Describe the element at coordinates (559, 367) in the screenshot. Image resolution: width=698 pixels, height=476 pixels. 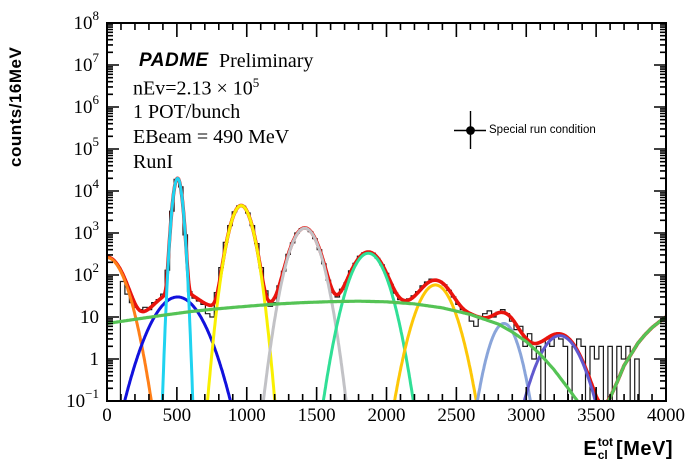
I see `gauss-violet-curve` at that location.